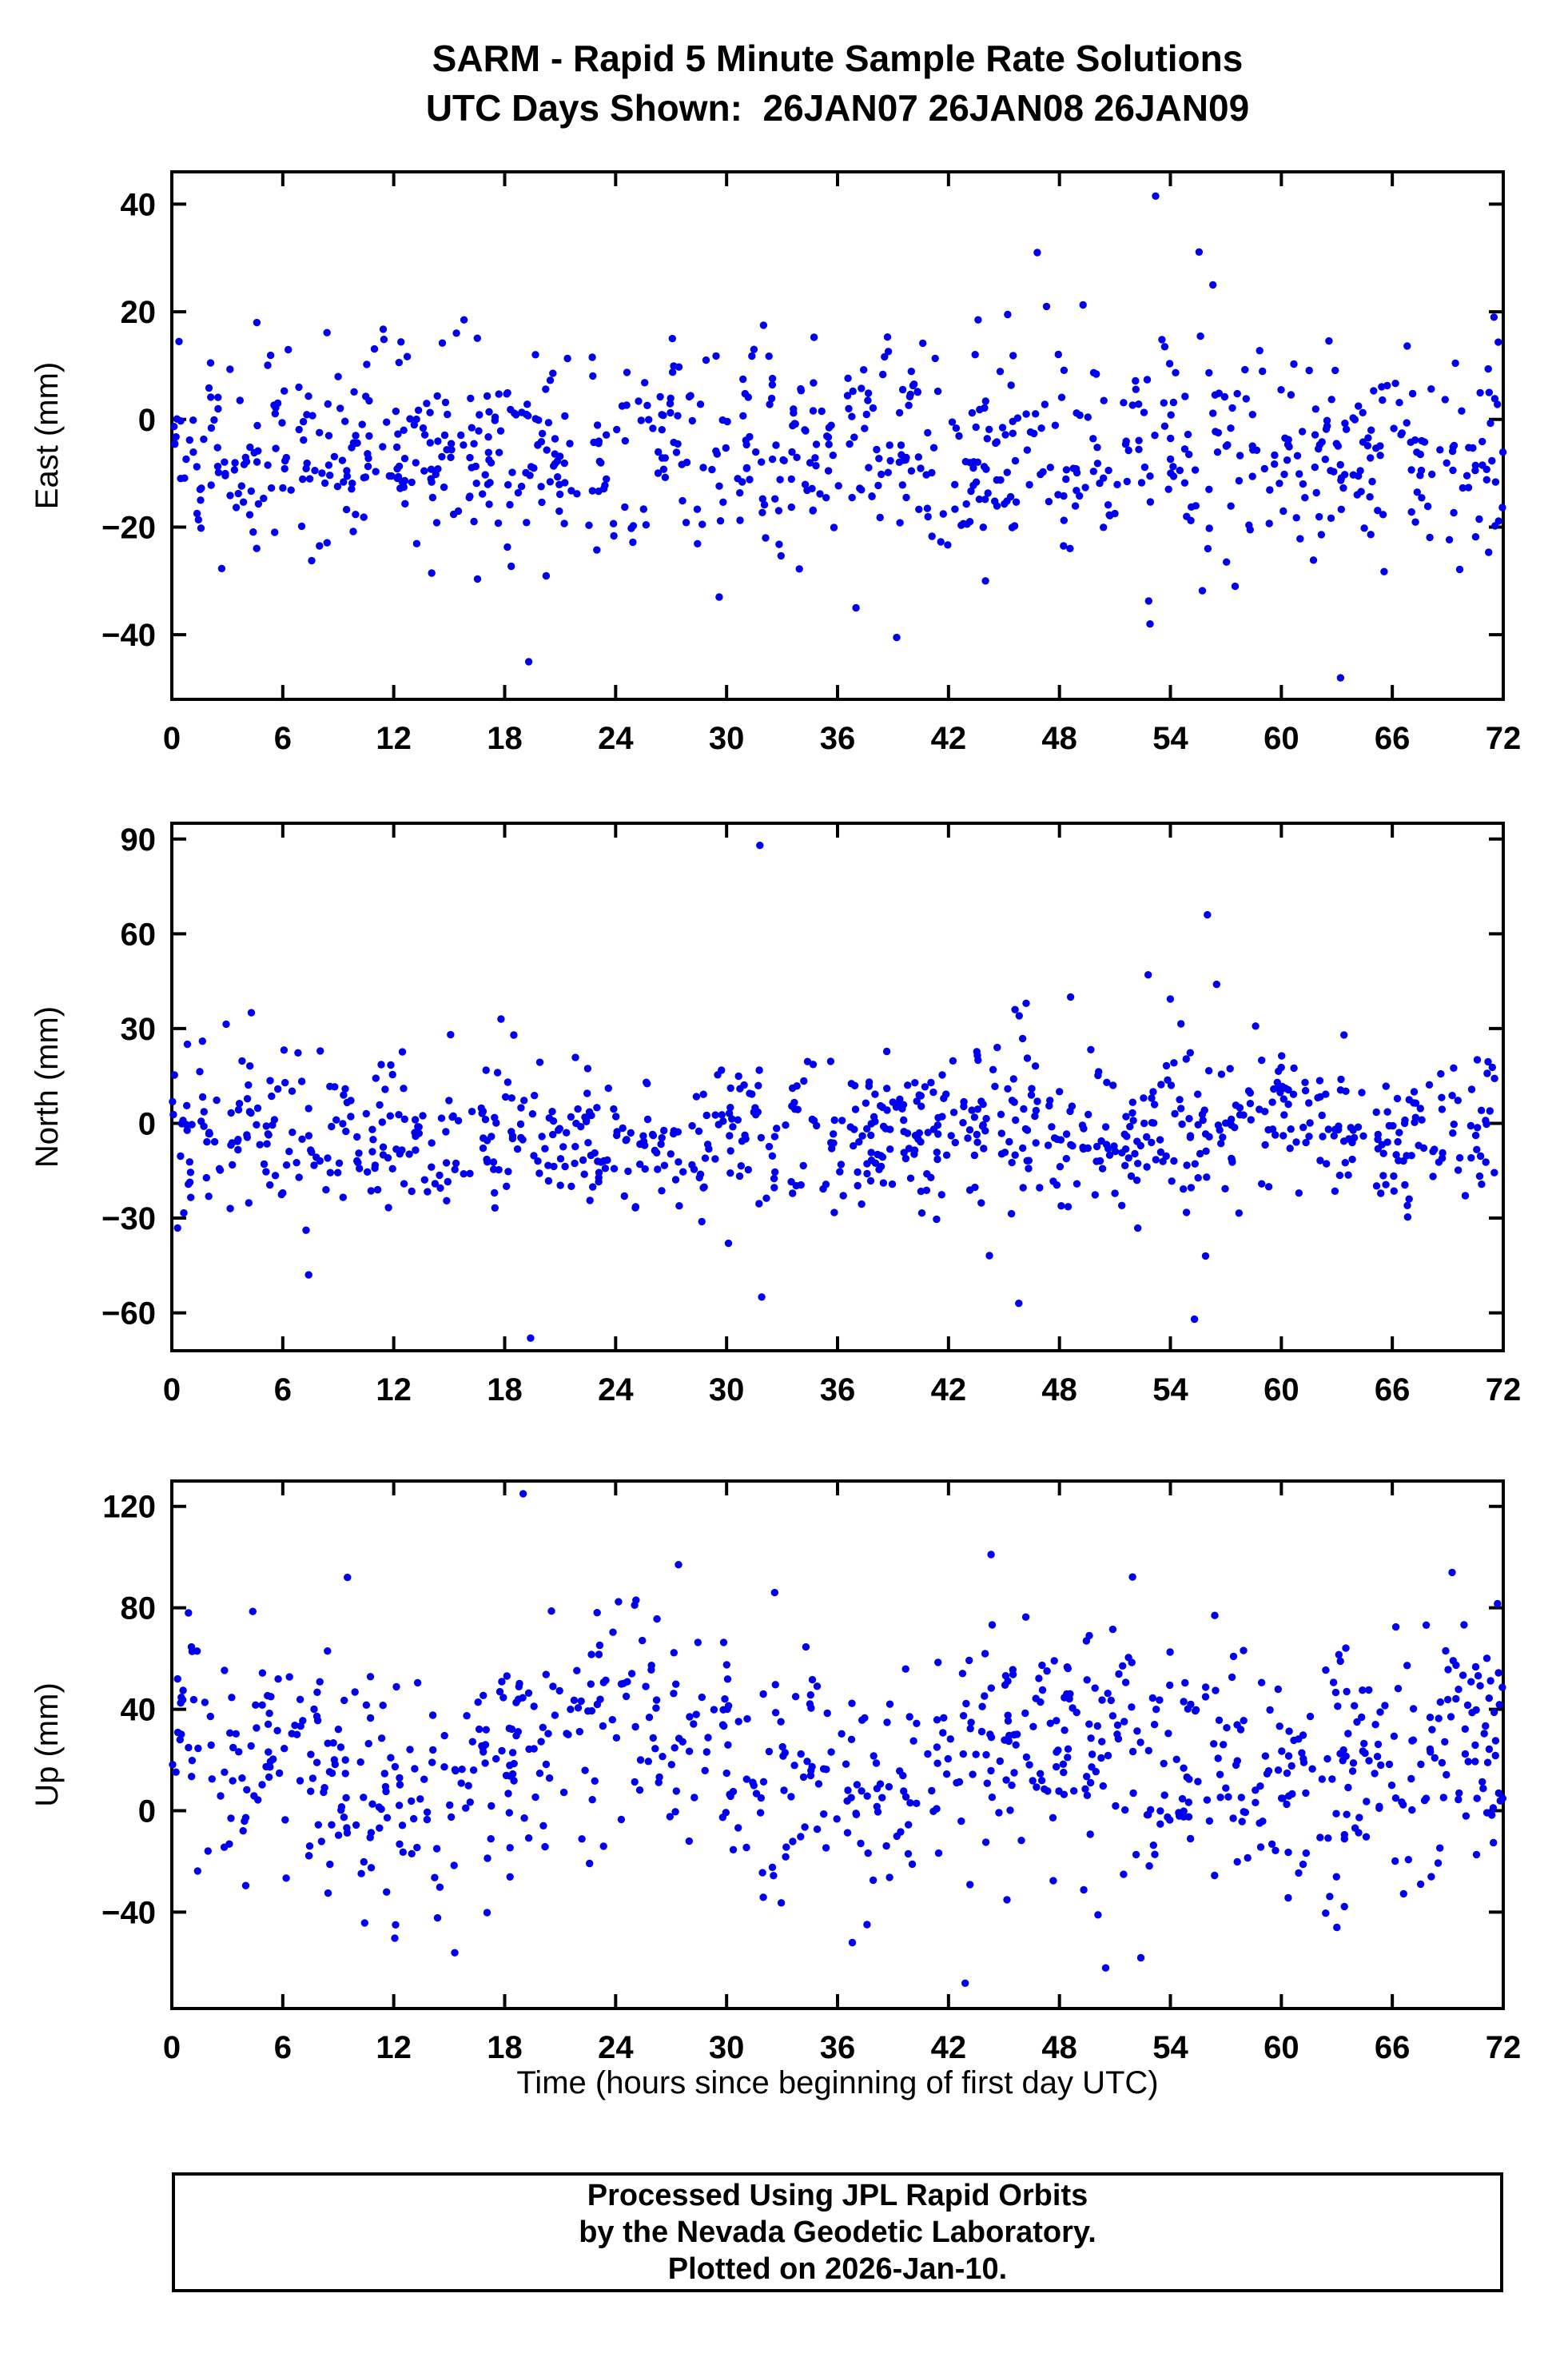 This screenshot has width=1568, height=2353. I want to click on y-tick-label: 60, so click(139, 934).